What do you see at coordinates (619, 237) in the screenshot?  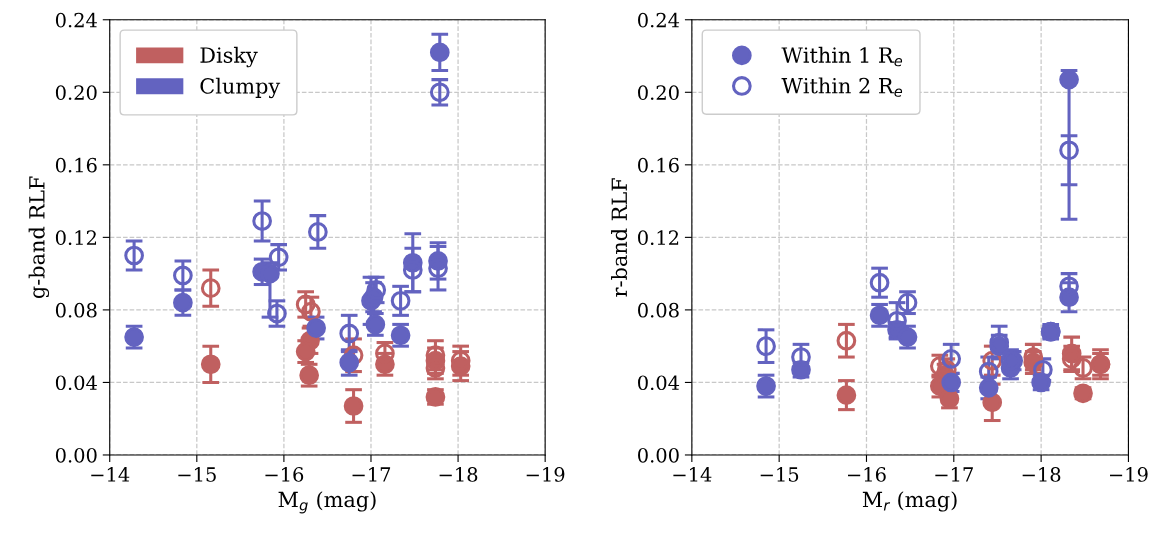 I see `y-axis-title: r-band RLF` at bounding box center [619, 237].